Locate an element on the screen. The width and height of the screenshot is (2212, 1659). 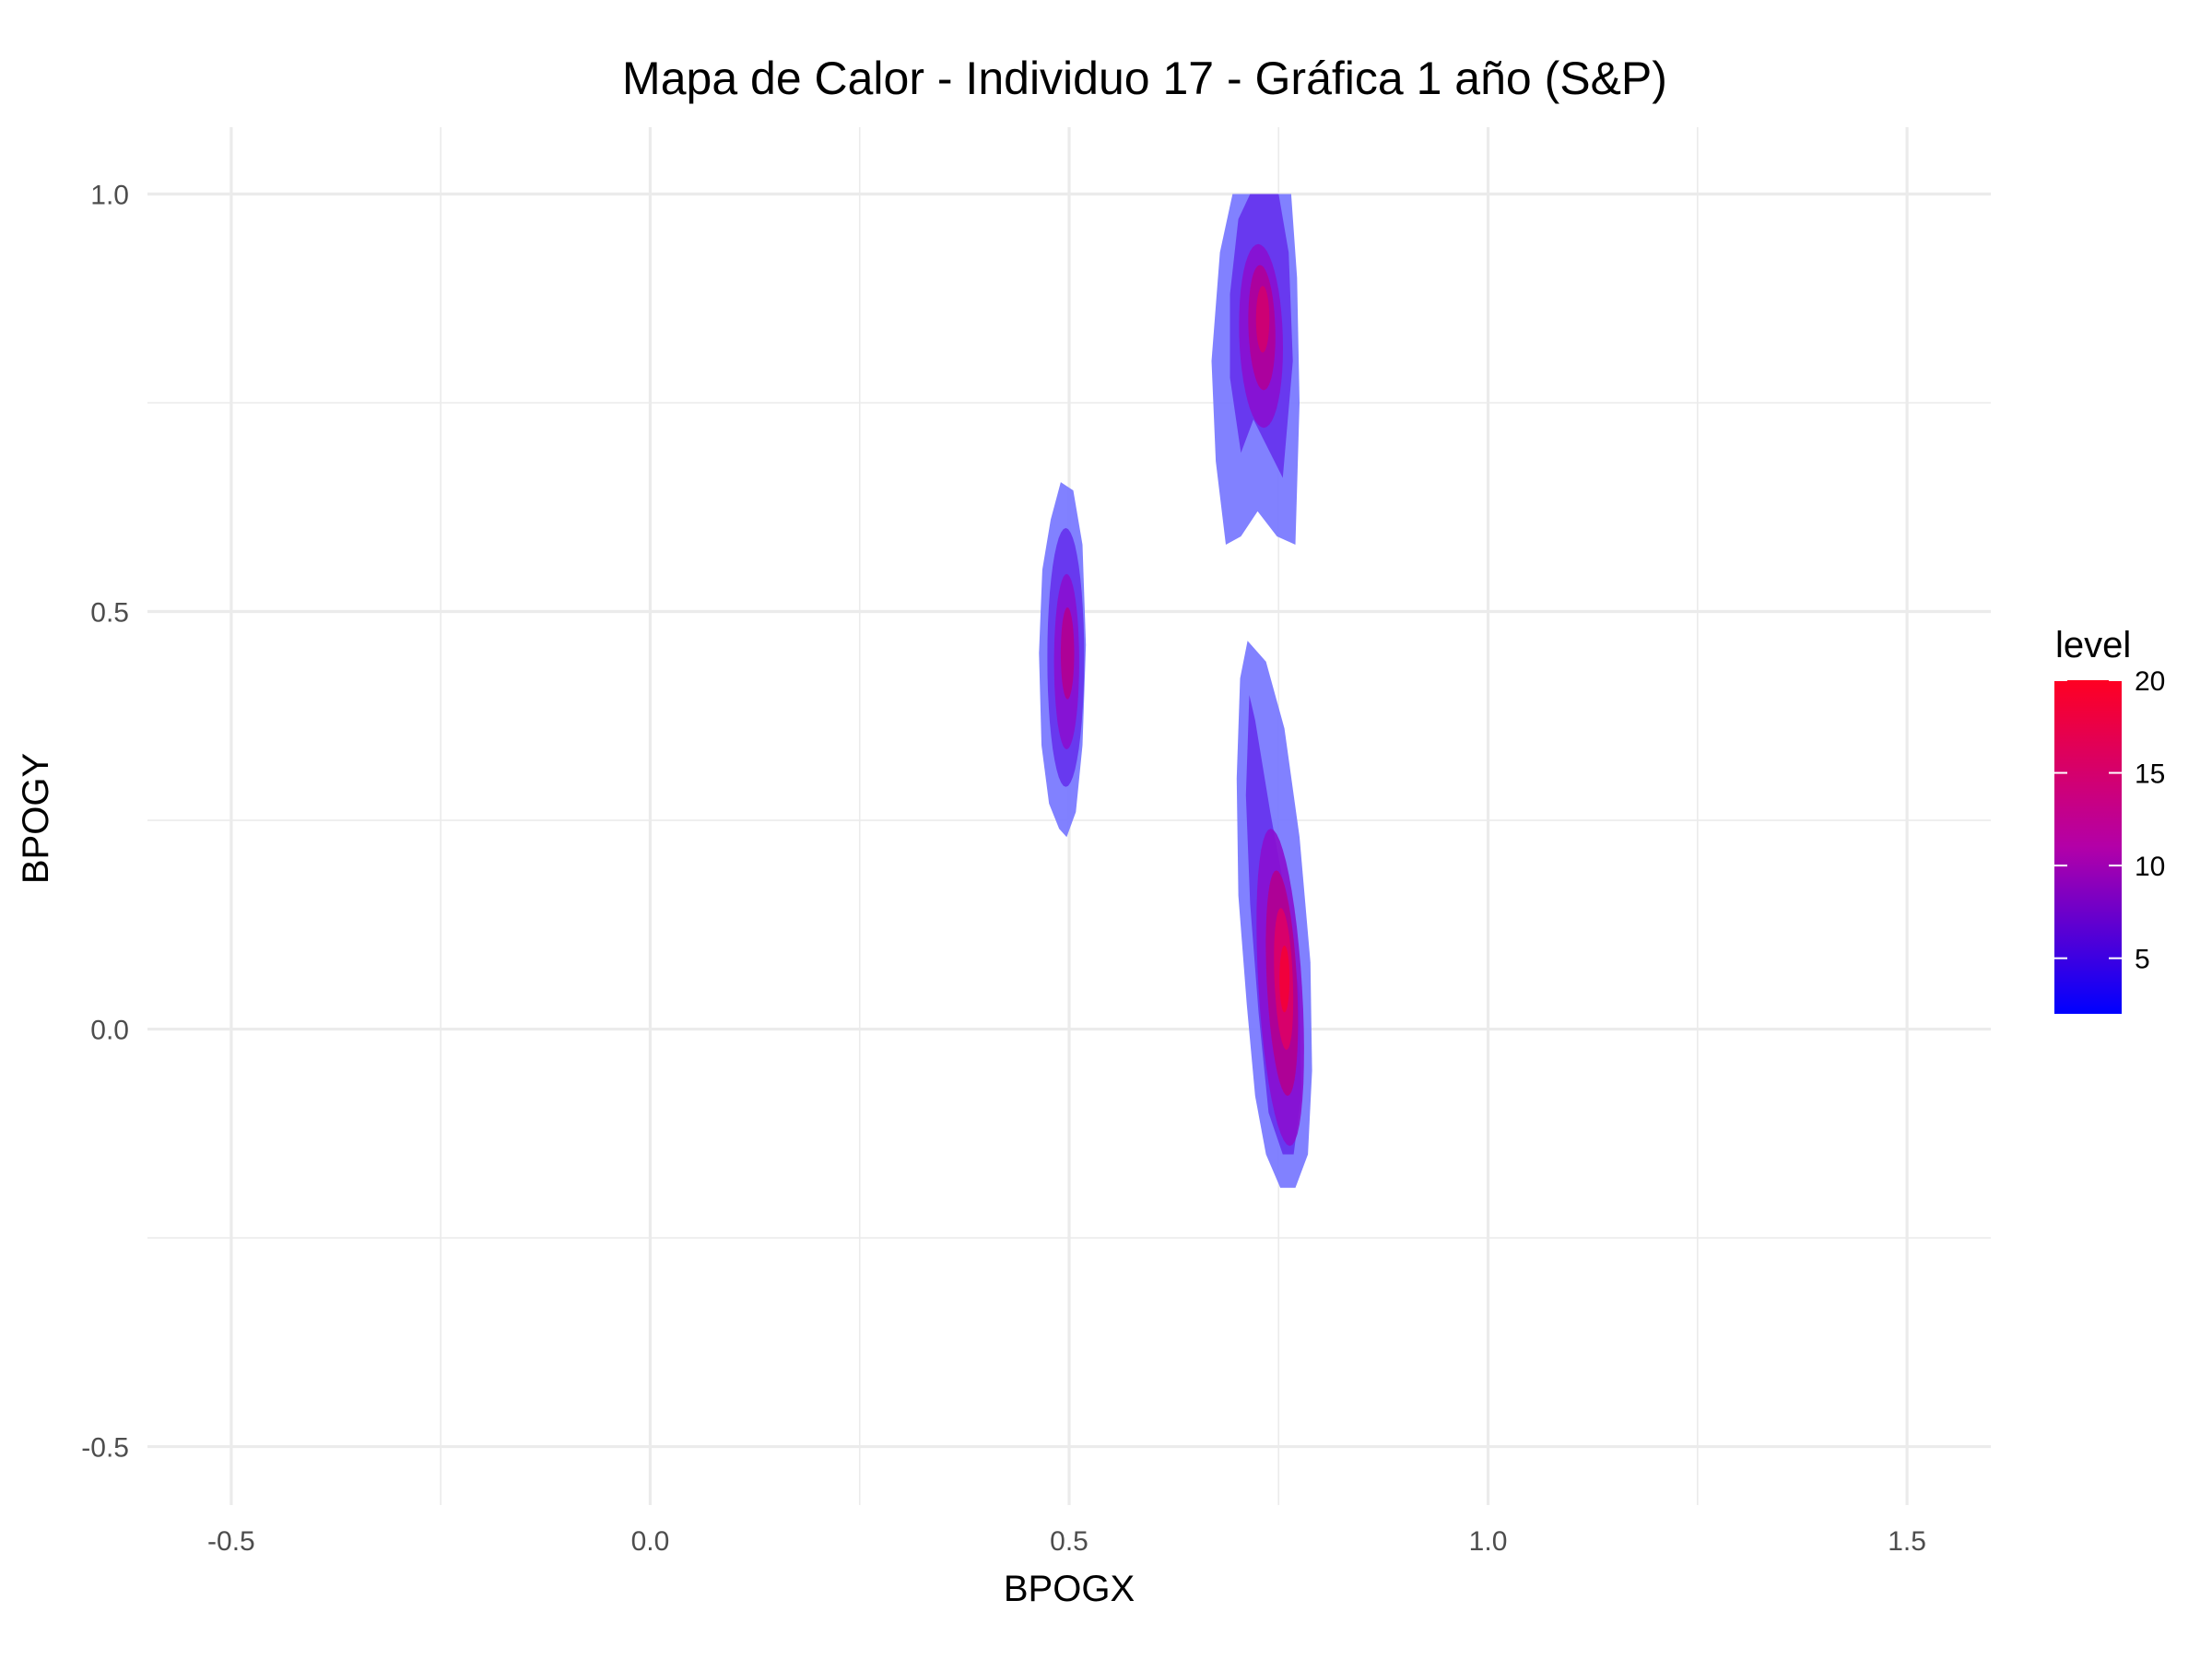
density-contours is located at coordinates (1175, 691).